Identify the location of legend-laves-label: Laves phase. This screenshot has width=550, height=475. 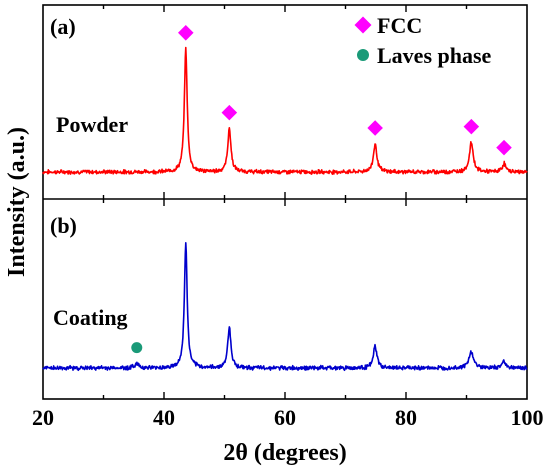
(434, 55).